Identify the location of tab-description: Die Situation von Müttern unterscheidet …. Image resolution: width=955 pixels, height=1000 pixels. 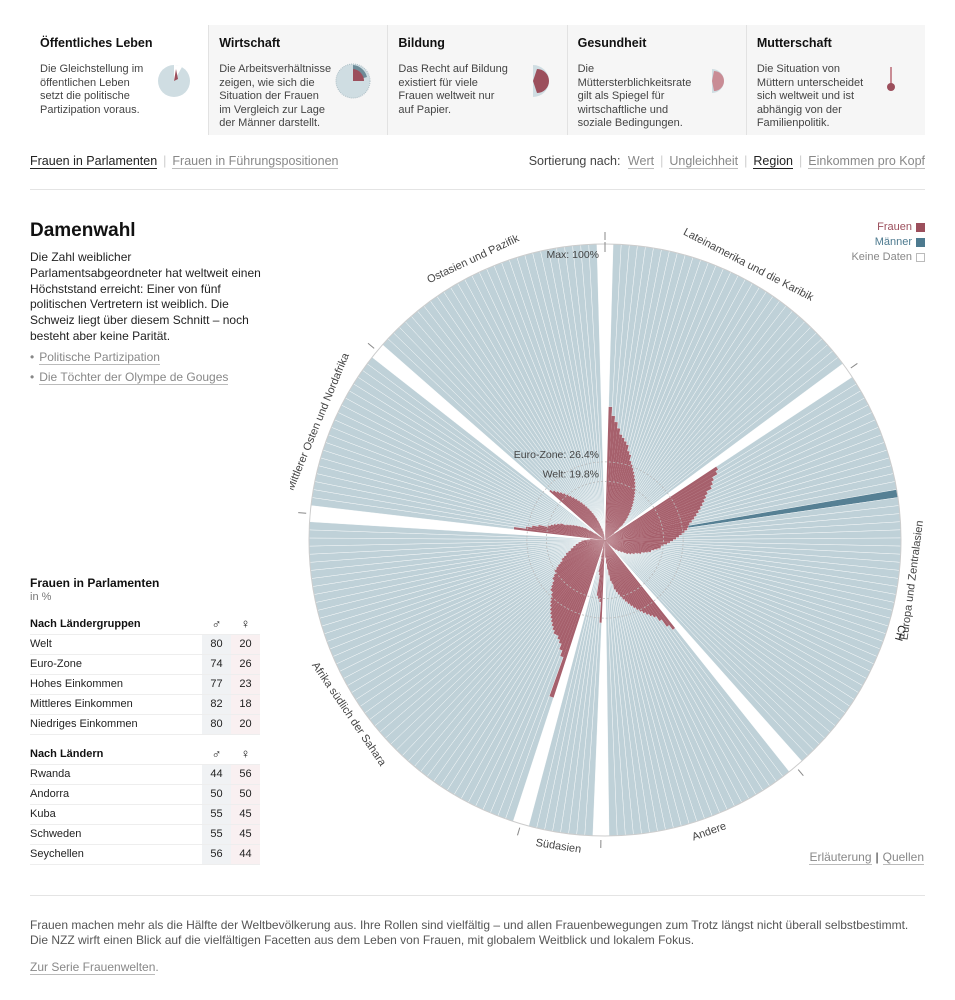
(810, 96).